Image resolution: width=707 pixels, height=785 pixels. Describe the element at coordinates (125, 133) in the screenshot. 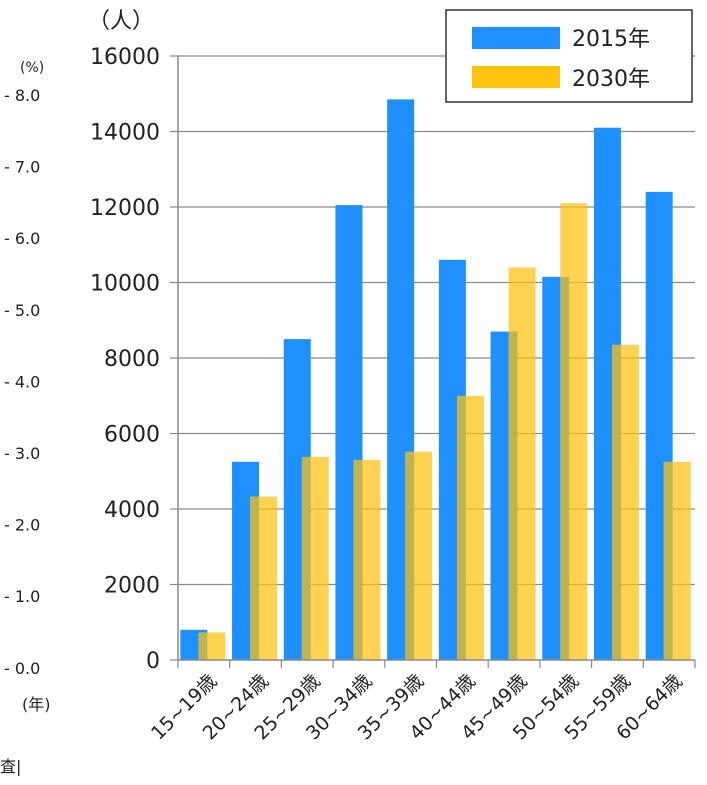

I see `y-tick-label: 14000` at that location.